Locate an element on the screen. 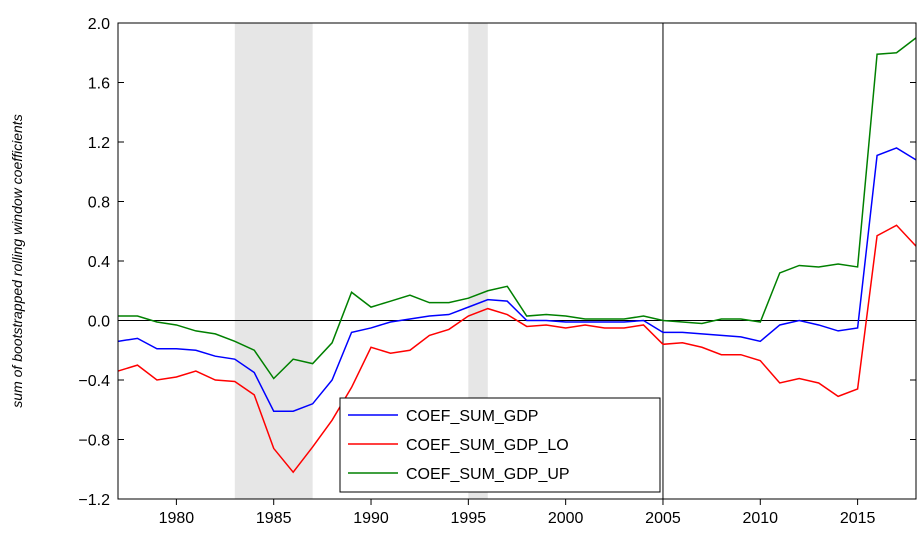 The width and height of the screenshot is (919, 542). y-tick-label: −0.4 is located at coordinates (94, 381).